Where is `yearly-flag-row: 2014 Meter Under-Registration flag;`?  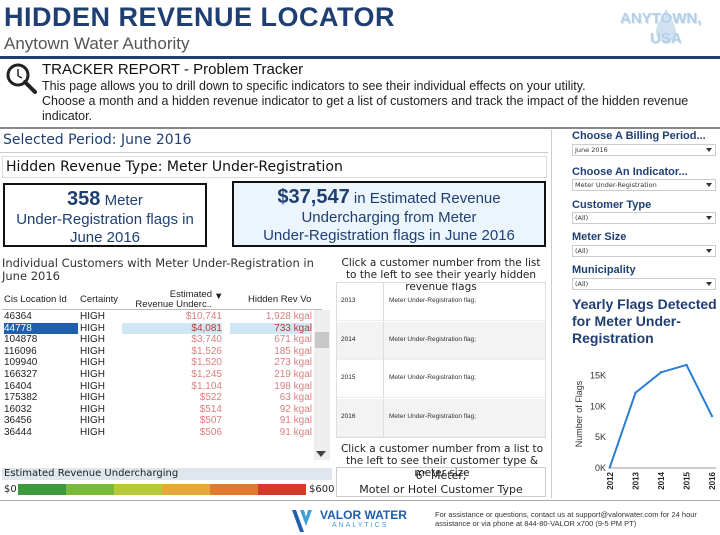
yearly-flag-row: 2014 Meter Under-Registration flag; is located at coordinates (441, 340).